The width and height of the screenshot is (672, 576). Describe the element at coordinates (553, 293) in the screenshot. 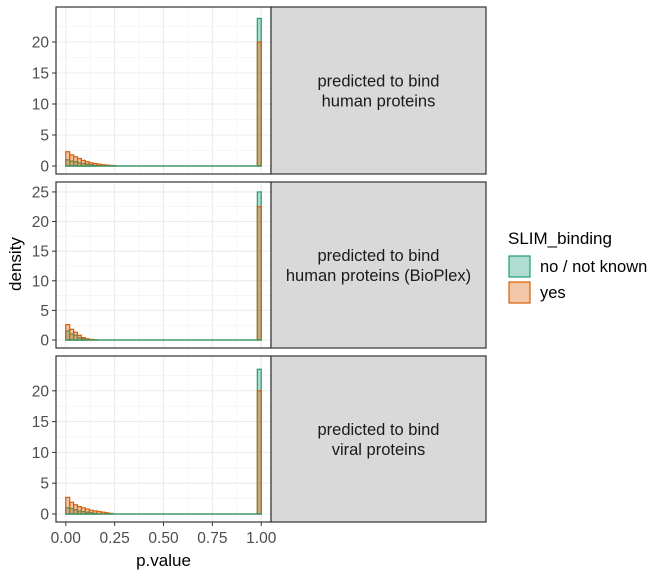

I see `legend-label: yes` at that location.